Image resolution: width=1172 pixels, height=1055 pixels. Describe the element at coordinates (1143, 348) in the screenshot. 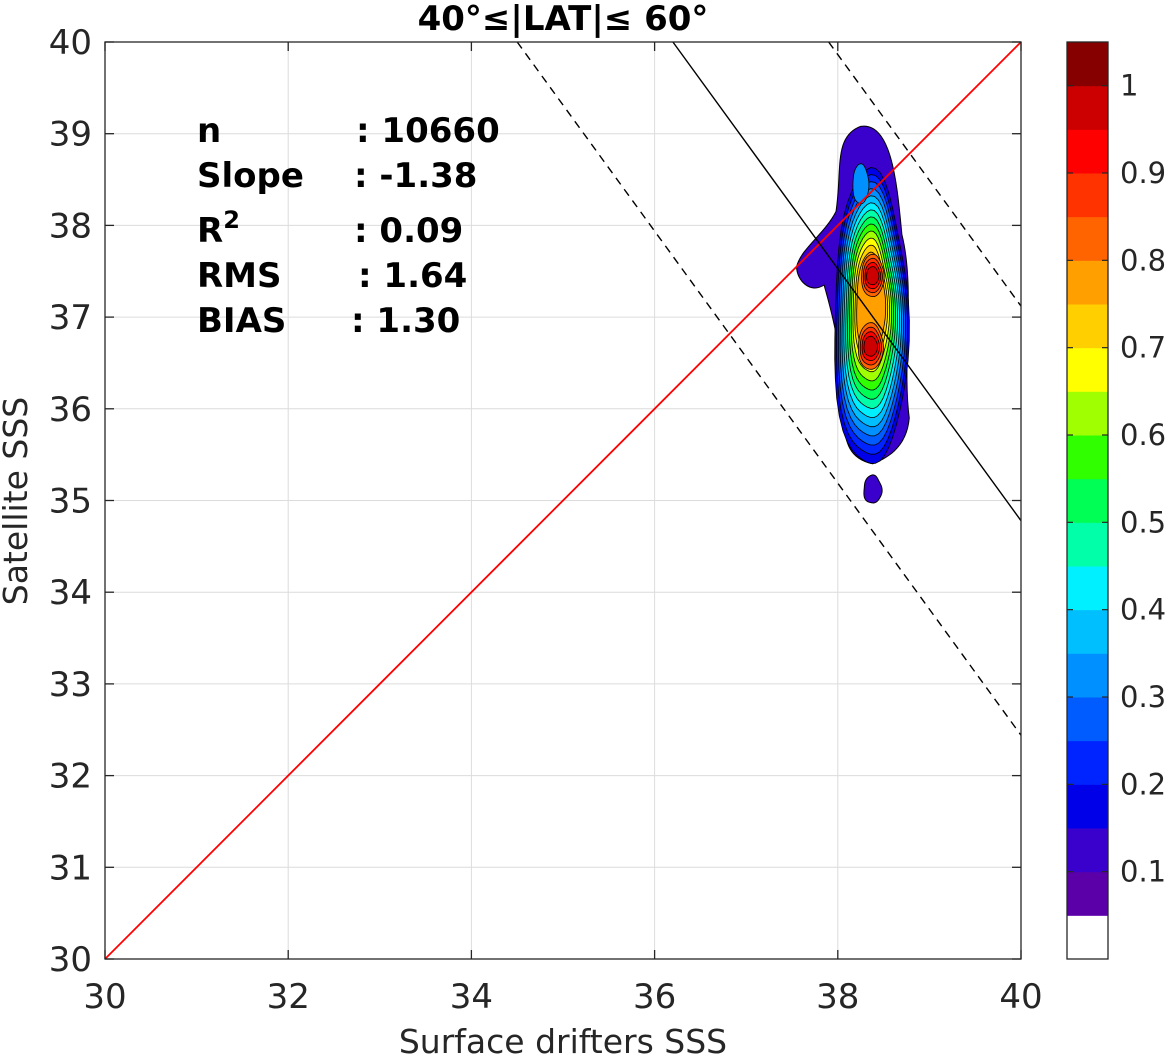

I see `colorbar-tick-label: 0.7` at that location.